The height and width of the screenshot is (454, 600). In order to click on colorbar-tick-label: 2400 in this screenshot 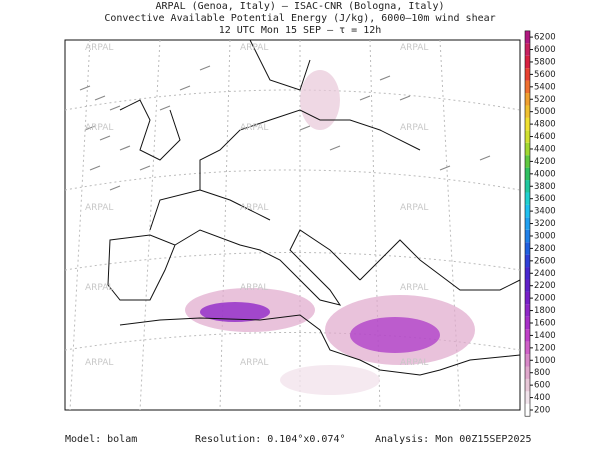, I will do `click(545, 274)`.